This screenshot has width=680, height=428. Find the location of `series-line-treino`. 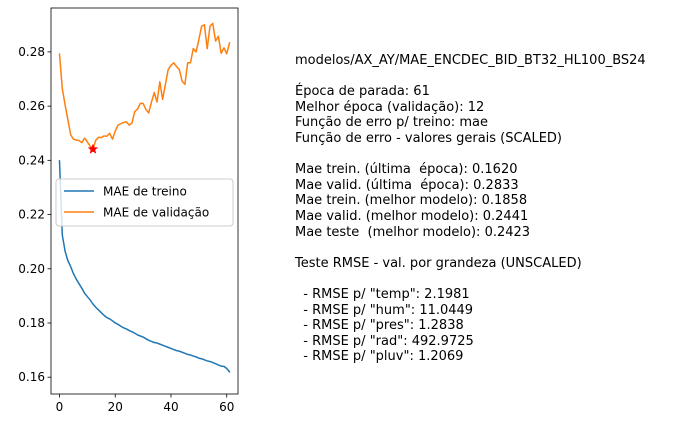

series-line-treino is located at coordinates (144, 266).